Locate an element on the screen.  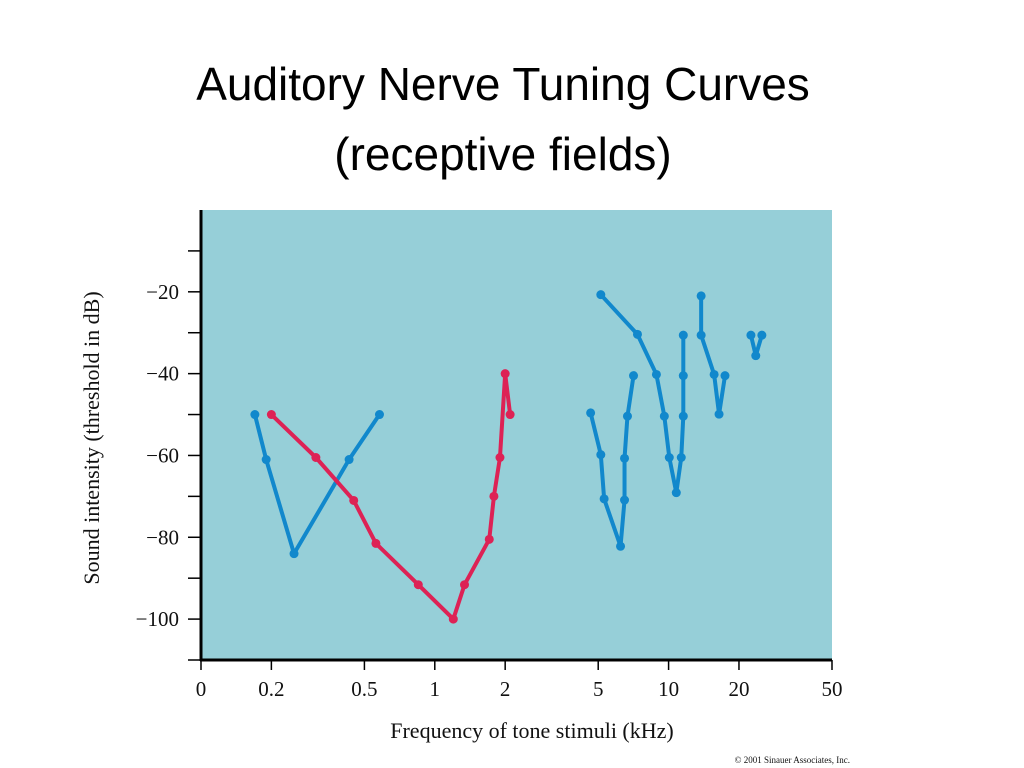
x-tick-label: 0.2 is located at coordinates (271, 689).